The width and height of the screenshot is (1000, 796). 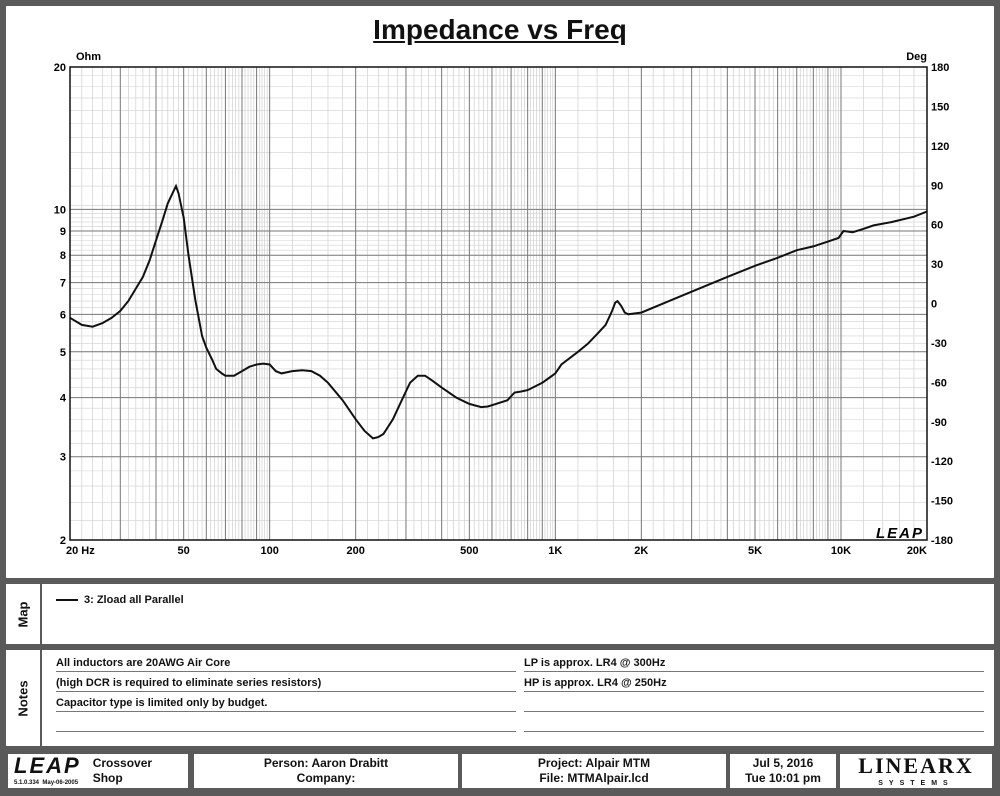 I want to click on footer-brand-box: LINEARX SYSTEMS, so click(x=916, y=771).